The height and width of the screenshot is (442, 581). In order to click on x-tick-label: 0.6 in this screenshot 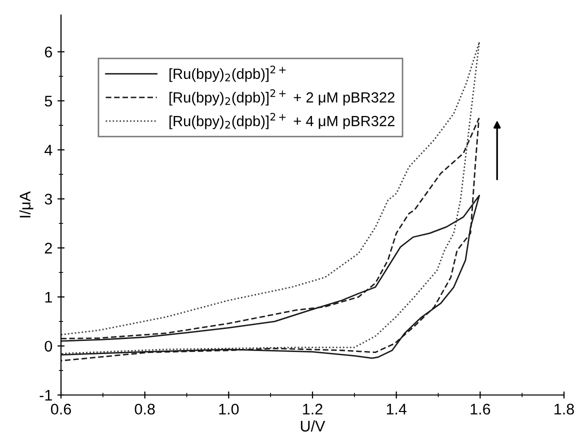, I will do `click(60, 409)`.